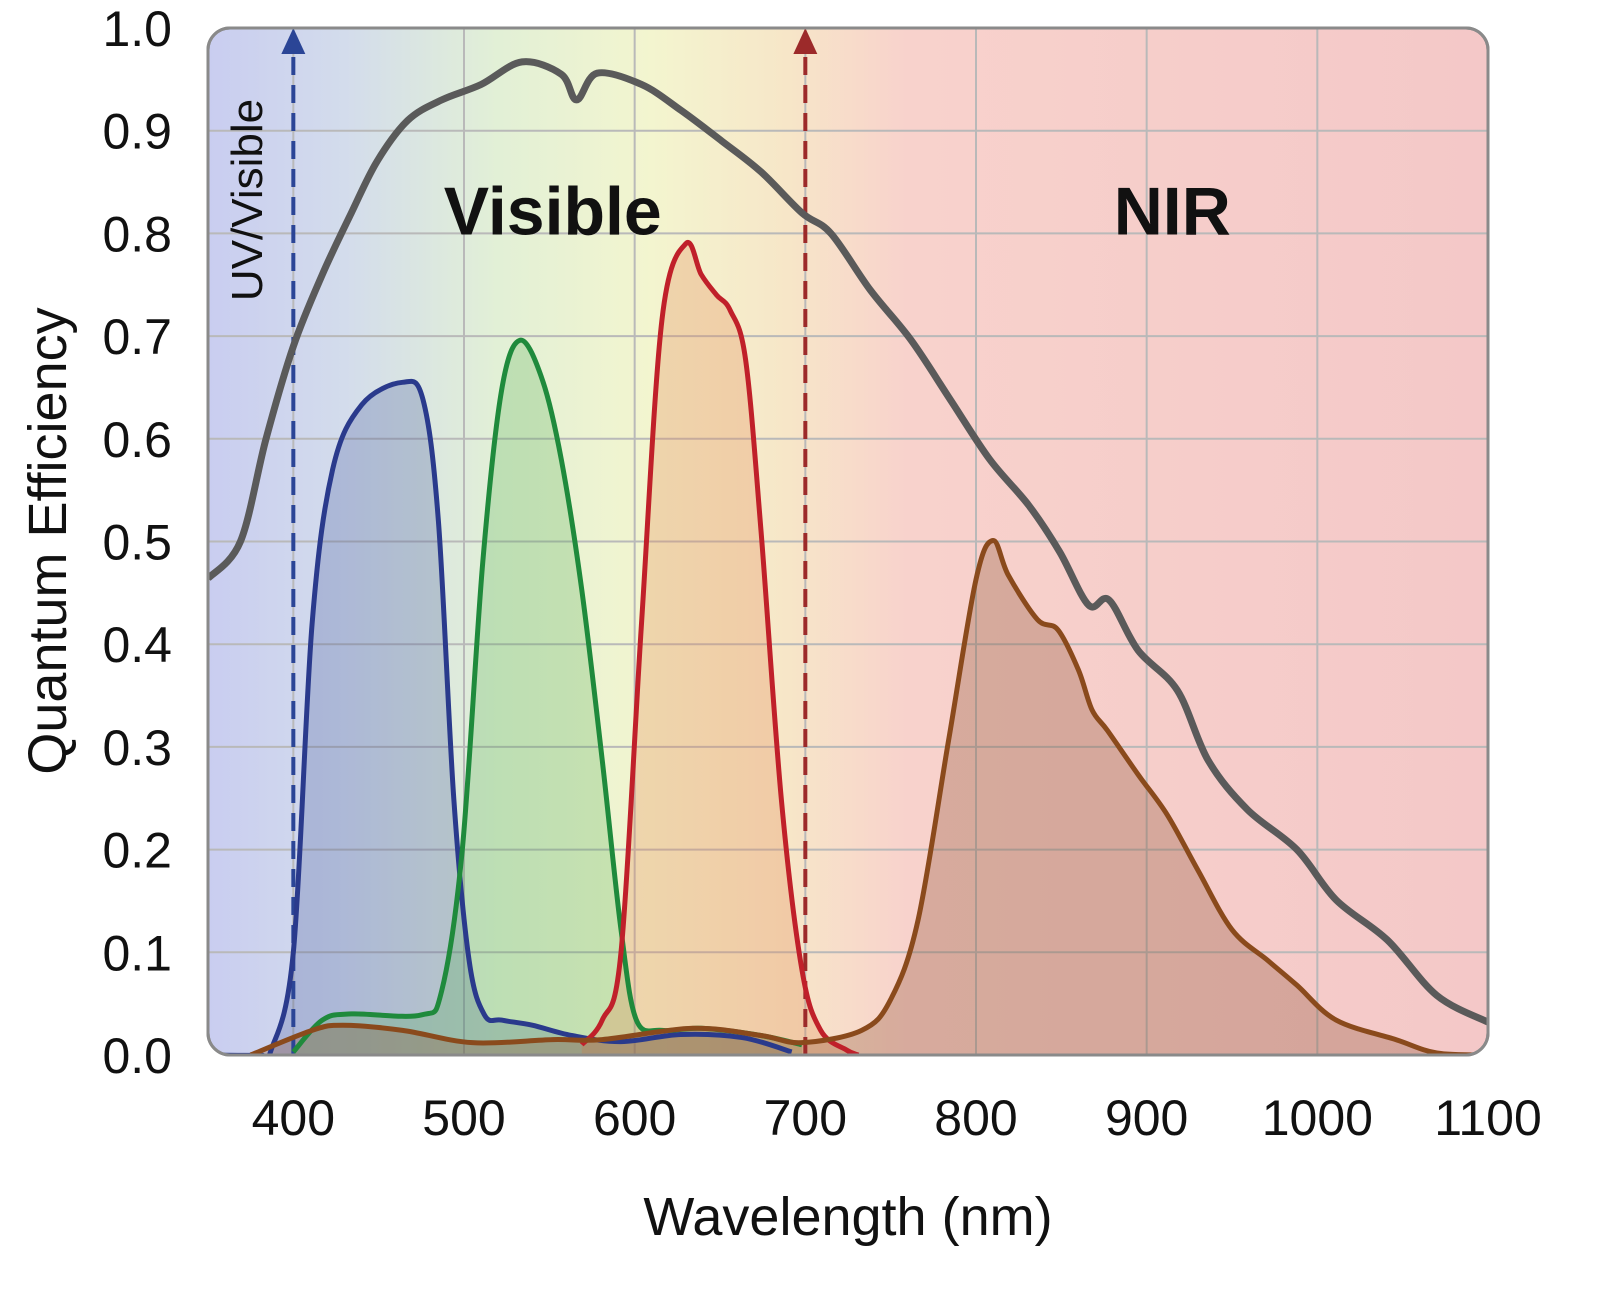  Describe the element at coordinates (137, 337) in the screenshot. I see `y-tick-label: 0.7` at that location.